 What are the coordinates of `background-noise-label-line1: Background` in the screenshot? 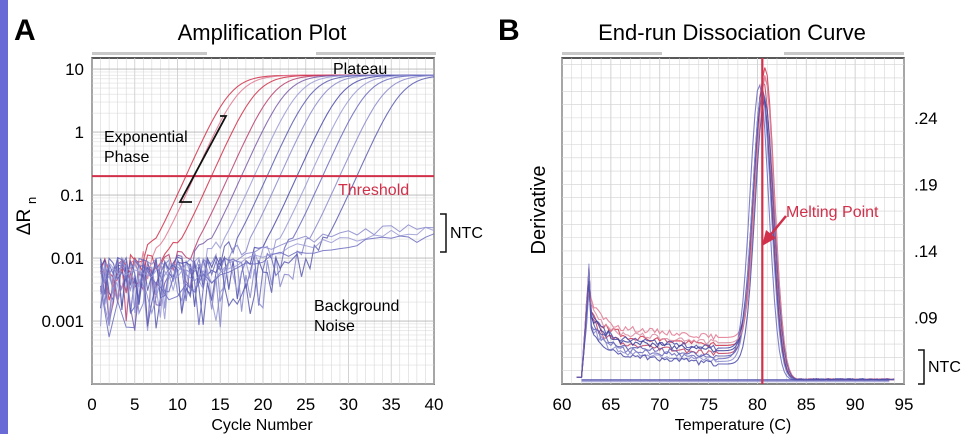 It's located at (356, 306).